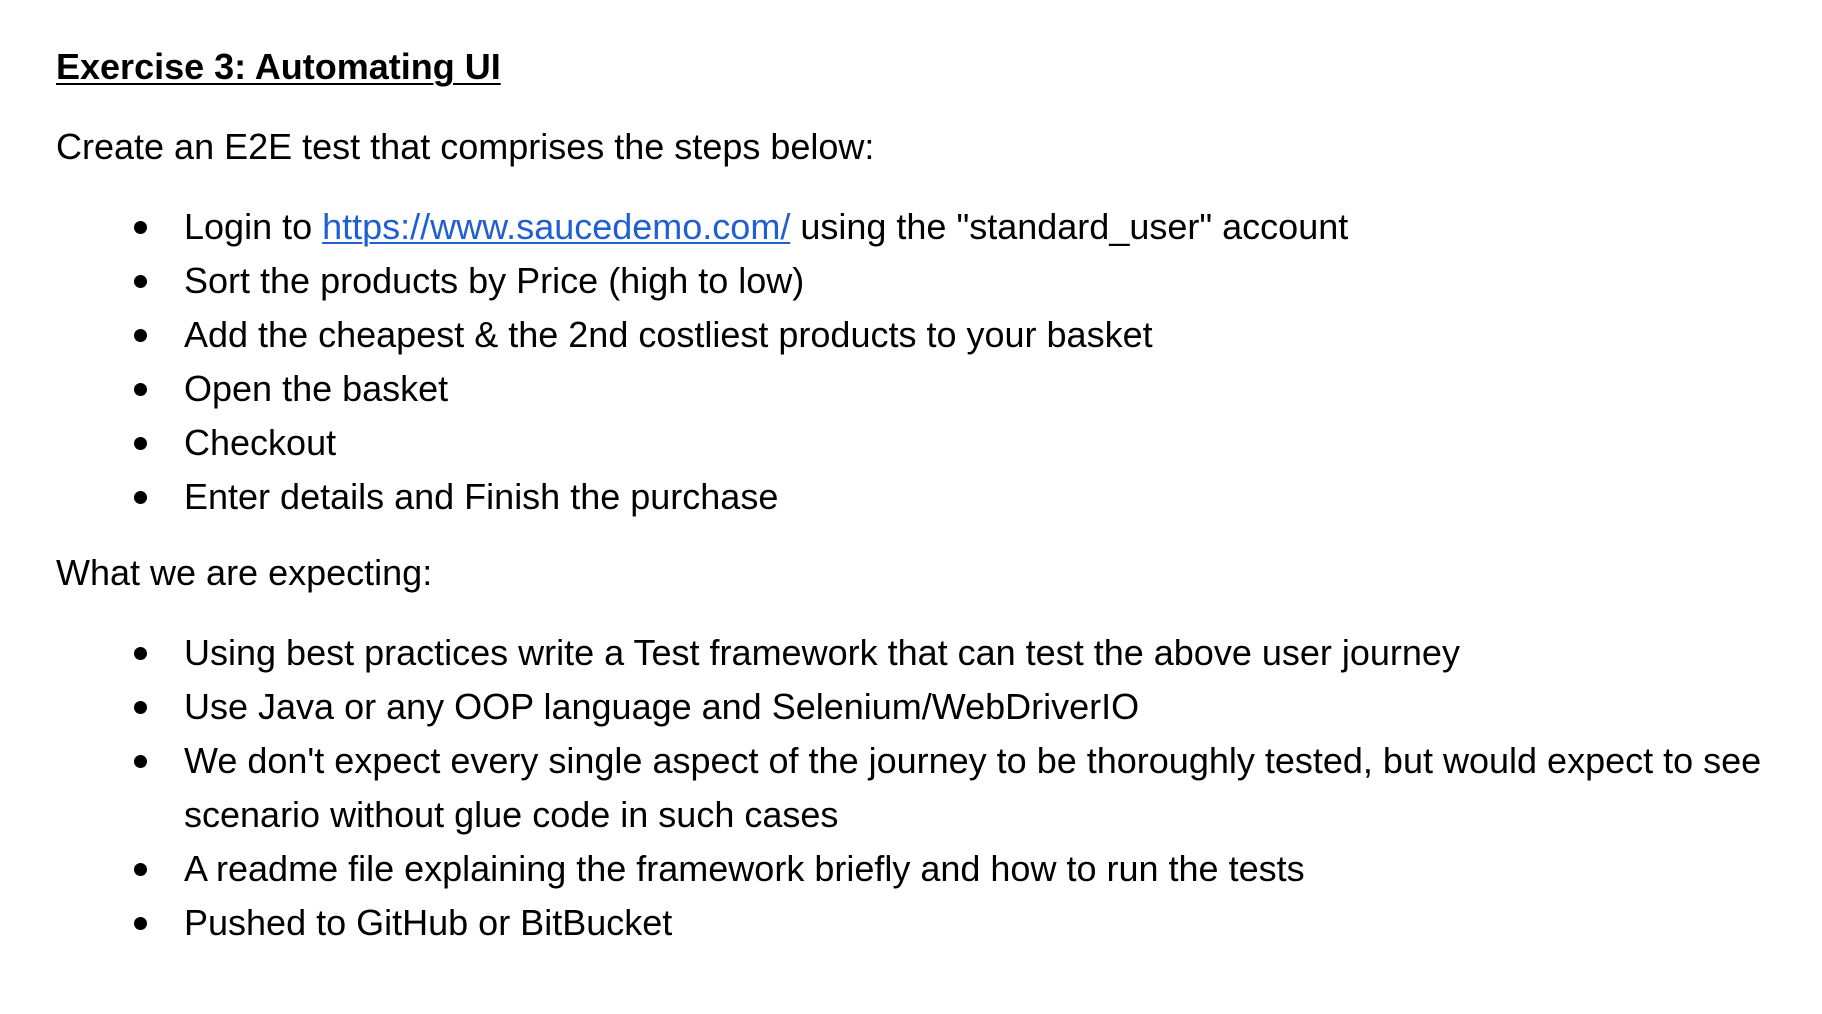 The height and width of the screenshot is (1014, 1822). What do you see at coordinates (494, 280) in the screenshot?
I see `step-sort-text: Sort the products by Price (high to low)` at bounding box center [494, 280].